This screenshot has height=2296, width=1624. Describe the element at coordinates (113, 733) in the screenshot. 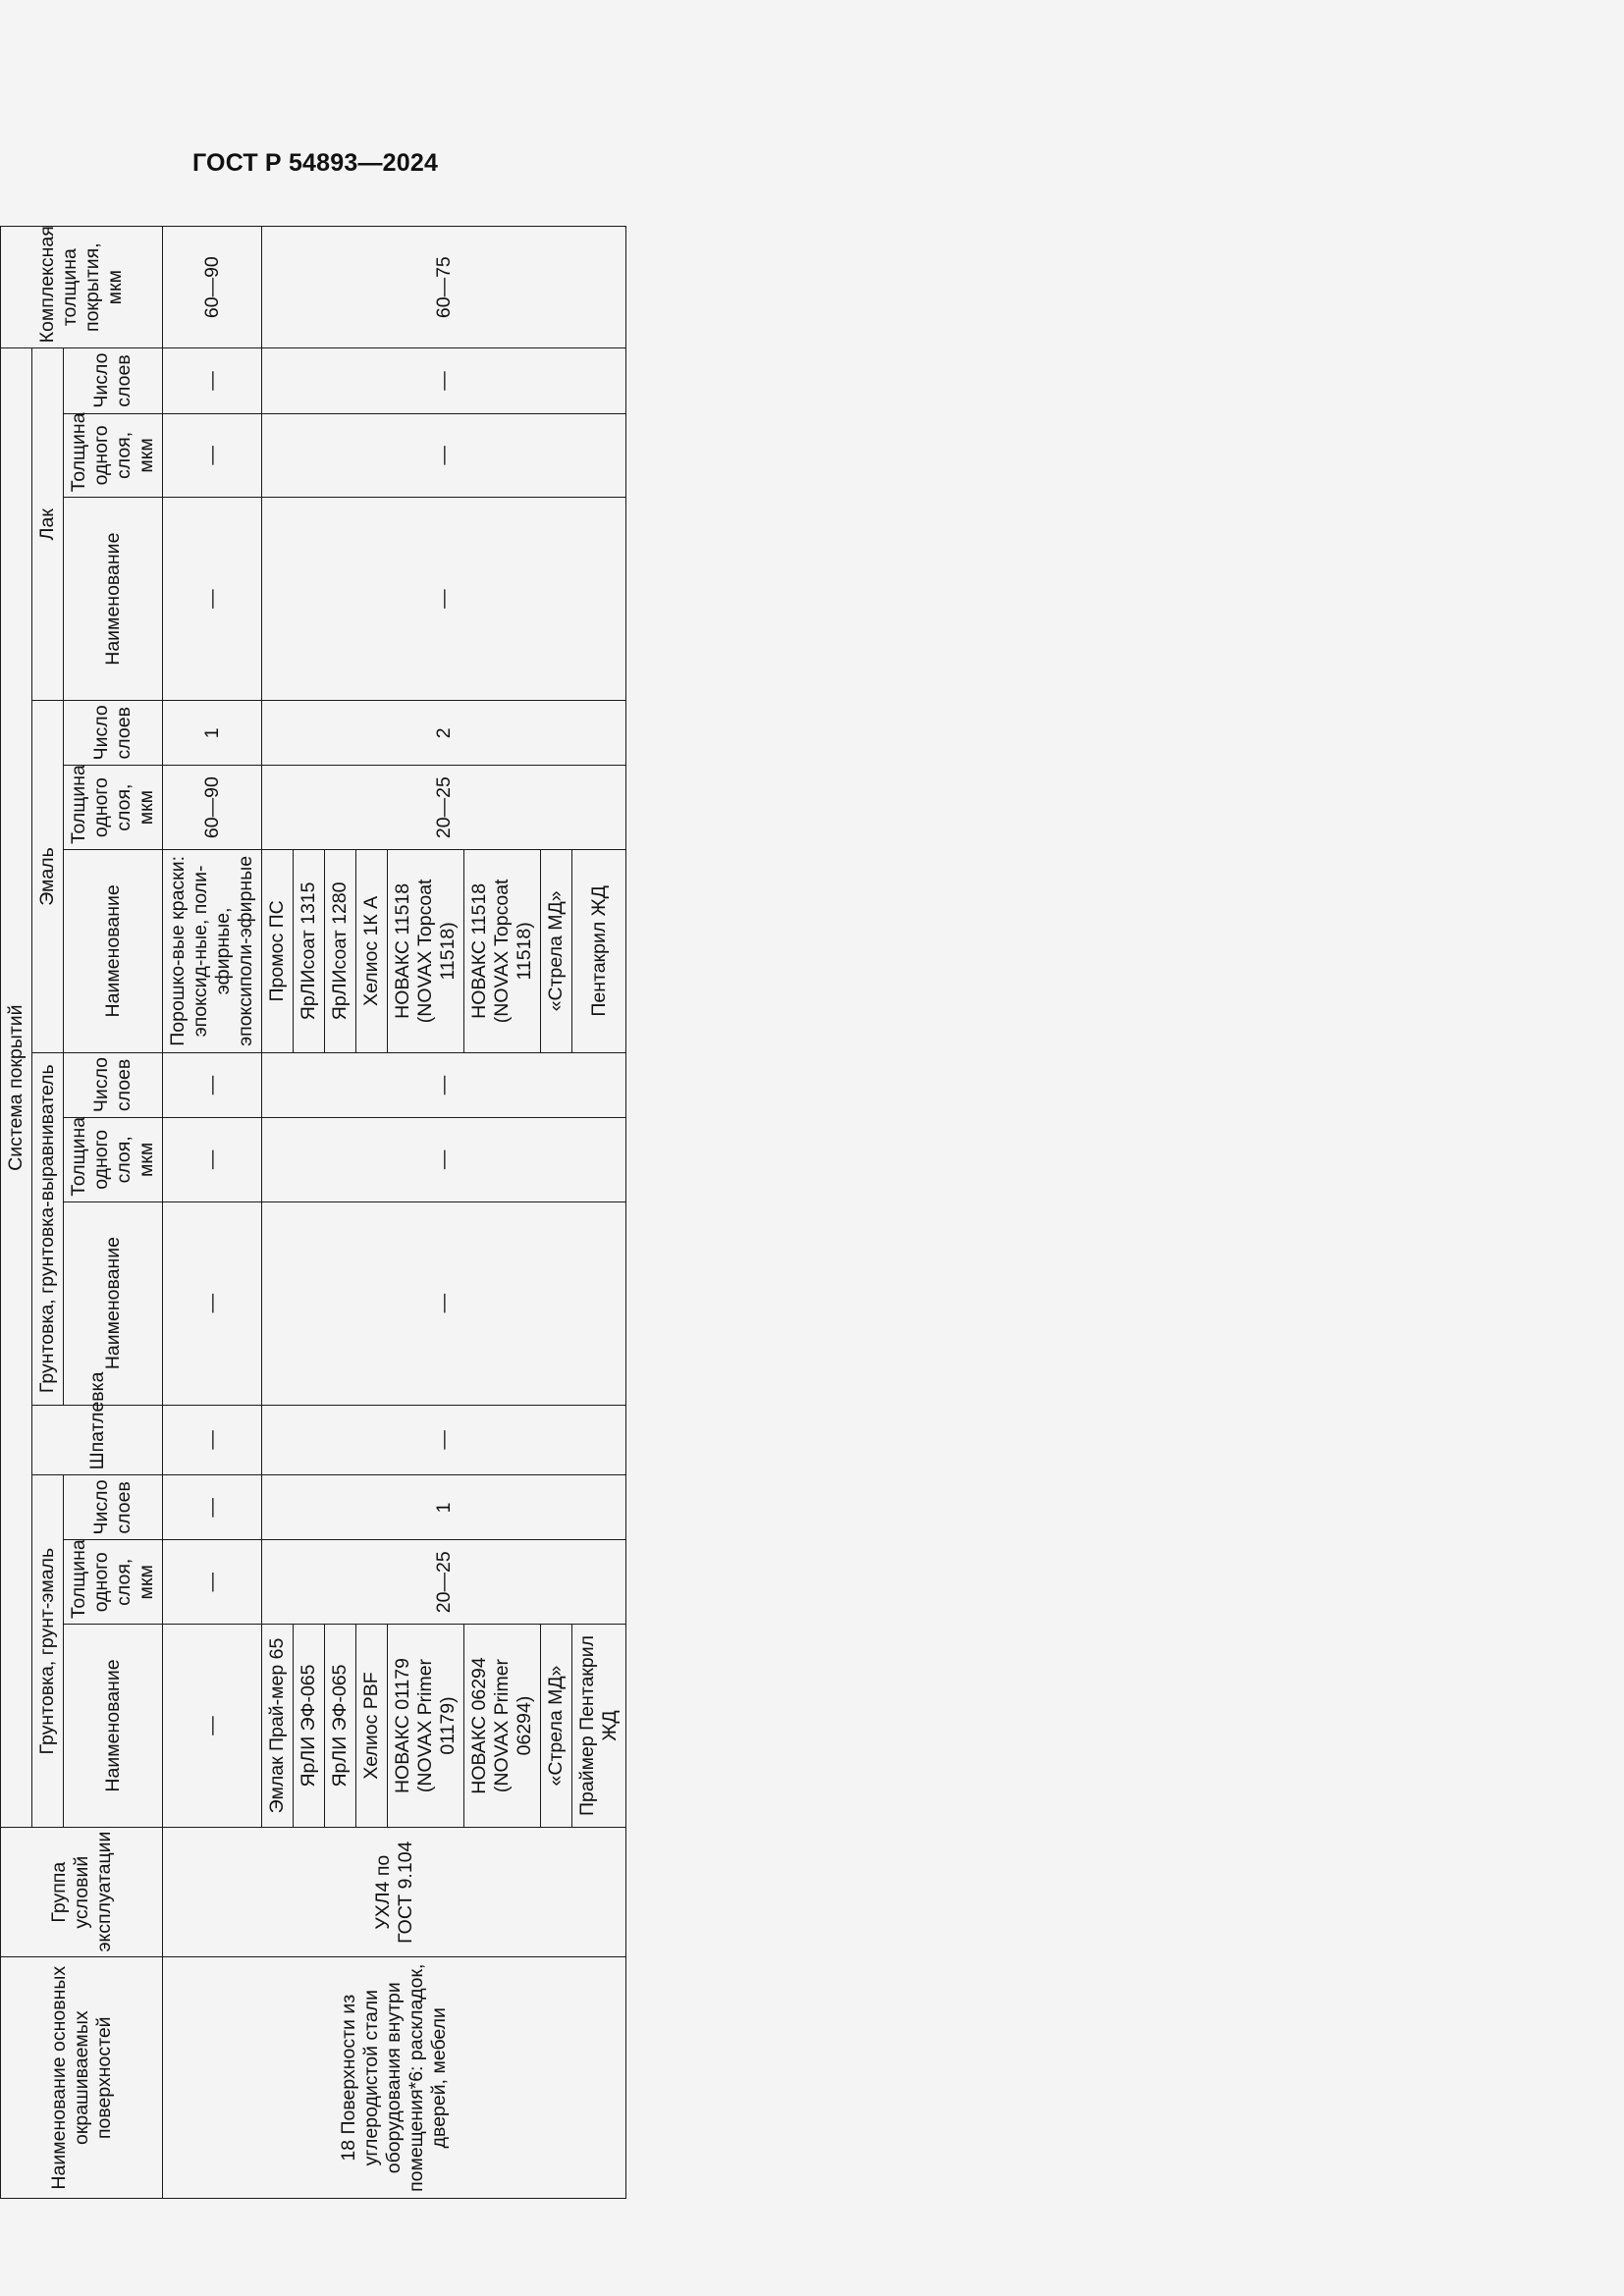

I see `header-enamel-layers: Число слоев` at that location.